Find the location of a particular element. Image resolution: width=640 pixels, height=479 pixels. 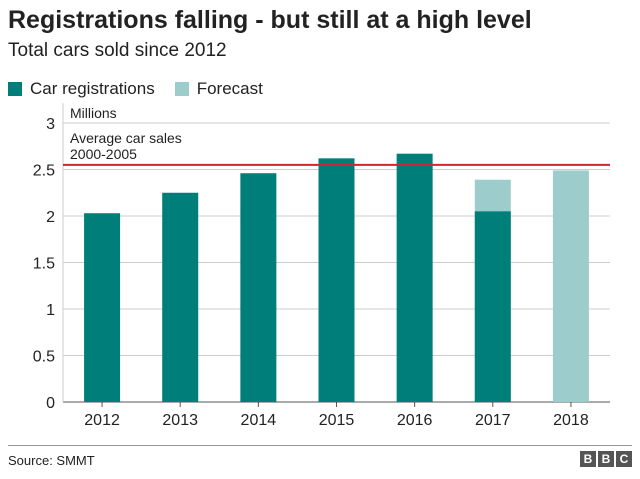

x-tick-label: 2013 is located at coordinates (180, 420).